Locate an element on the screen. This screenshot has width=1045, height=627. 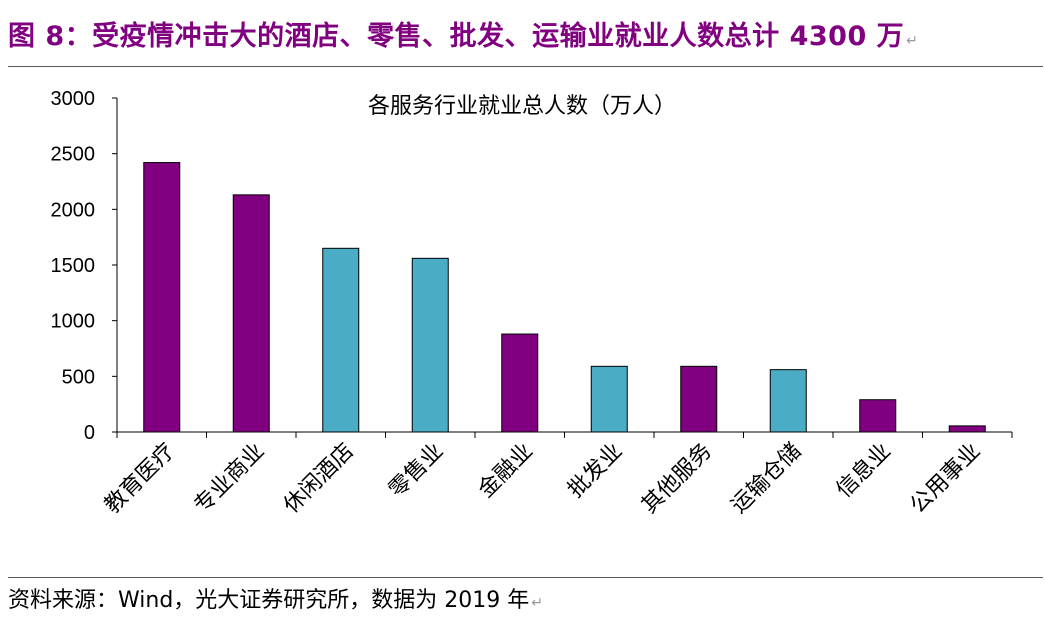
y-tick-label: 500 is located at coordinates (78, 377).